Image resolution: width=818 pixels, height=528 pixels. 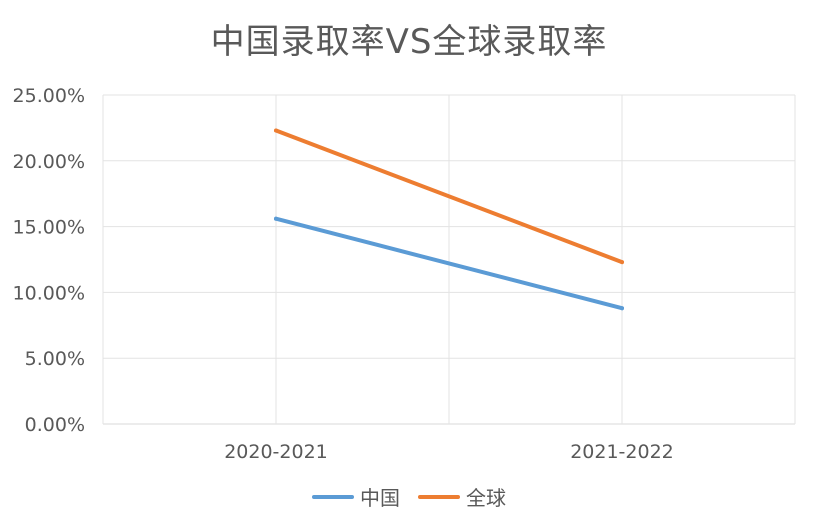 What do you see at coordinates (333, 496) in the screenshot?
I see `legend-swatch-china` at bounding box center [333, 496].